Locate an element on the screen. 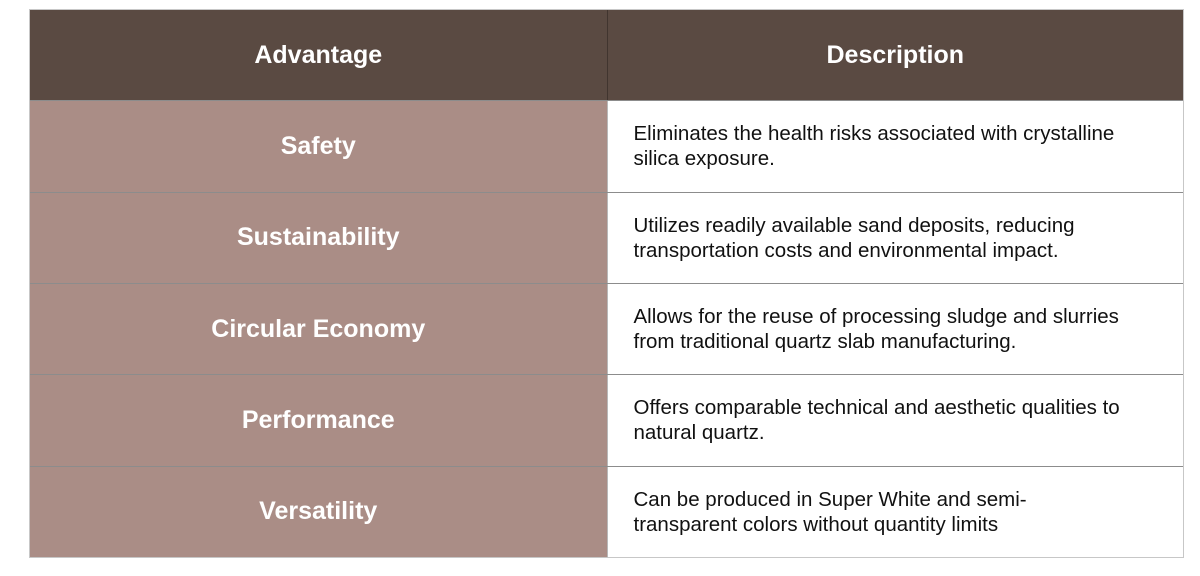 Image resolution: width=1200 pixels, height=576 pixels. advantage-cell: Sustainability is located at coordinates (318, 237).